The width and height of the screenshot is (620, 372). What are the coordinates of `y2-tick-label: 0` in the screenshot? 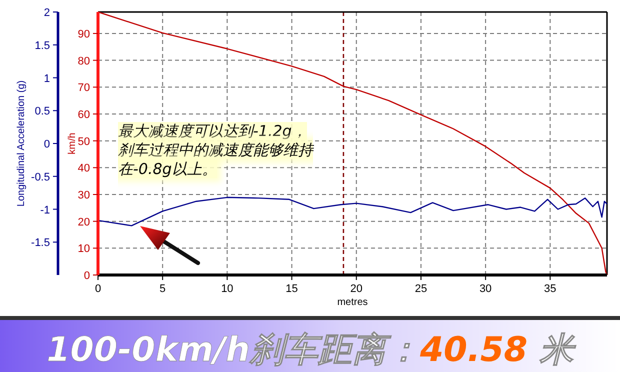 It's located at (47, 144).